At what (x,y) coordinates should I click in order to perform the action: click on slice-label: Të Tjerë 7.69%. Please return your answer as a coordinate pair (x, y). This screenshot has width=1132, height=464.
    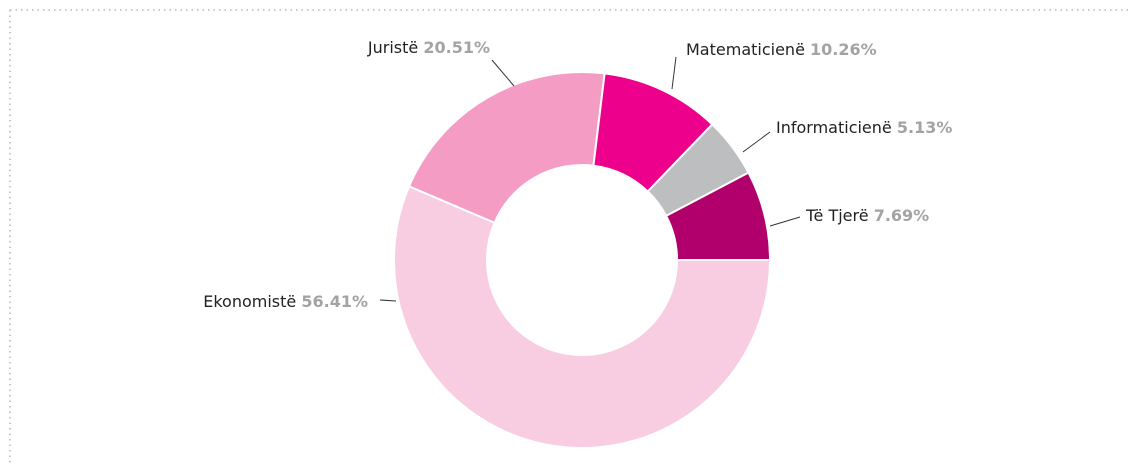
    Looking at the image, I should click on (867, 215).